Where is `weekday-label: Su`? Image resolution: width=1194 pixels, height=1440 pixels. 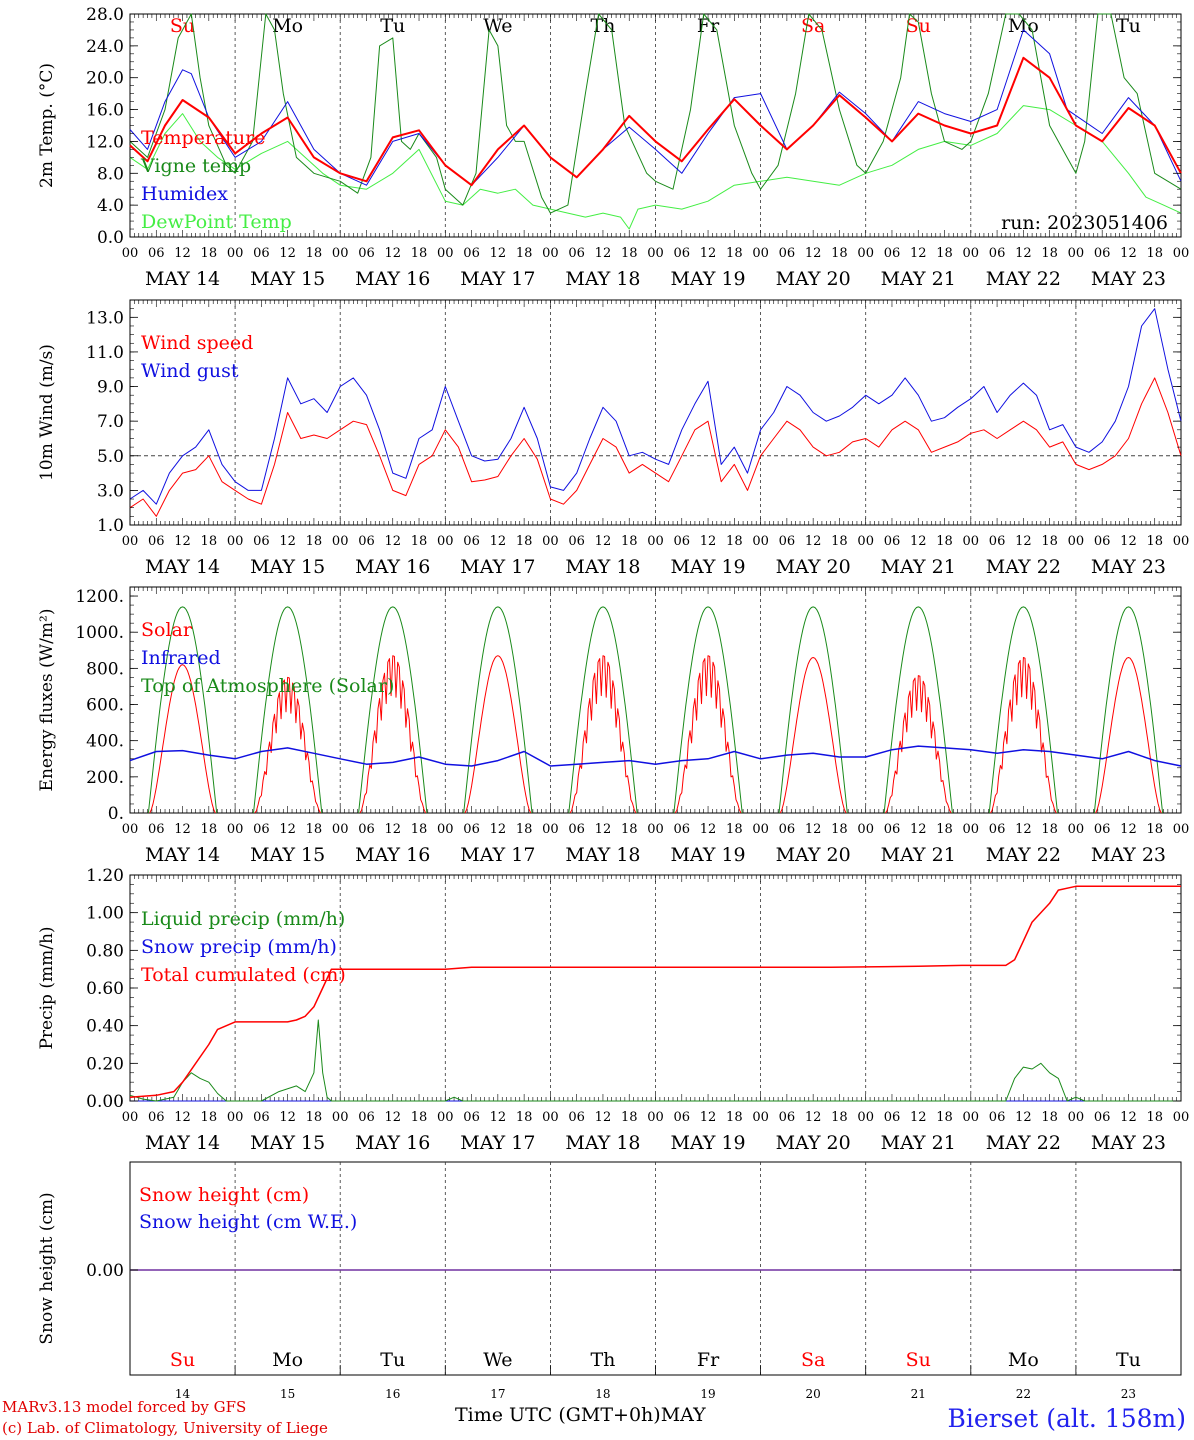 weekday-label: Su is located at coordinates (918, 26).